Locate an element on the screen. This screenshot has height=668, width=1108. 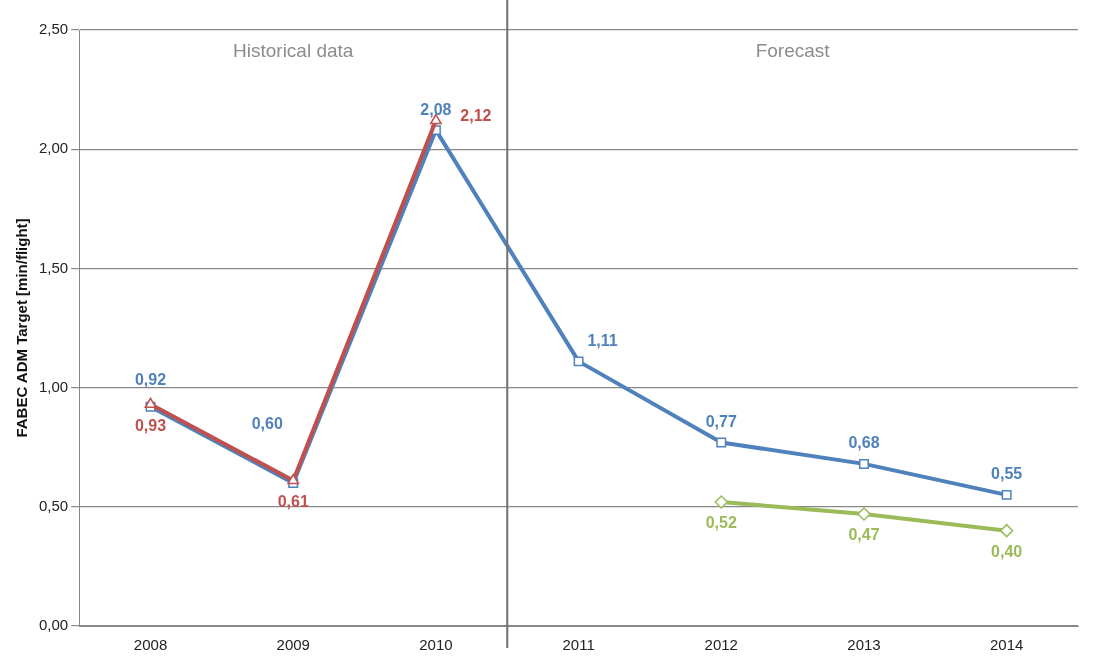
y-tick-label: 2,00 is located at coordinates (53, 148).